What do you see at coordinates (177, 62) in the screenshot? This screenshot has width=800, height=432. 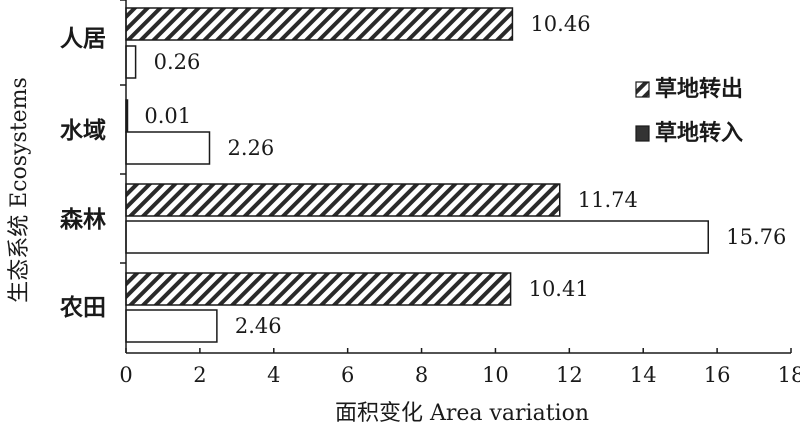 I see `value-label-in-0: 0.26` at bounding box center [177, 62].